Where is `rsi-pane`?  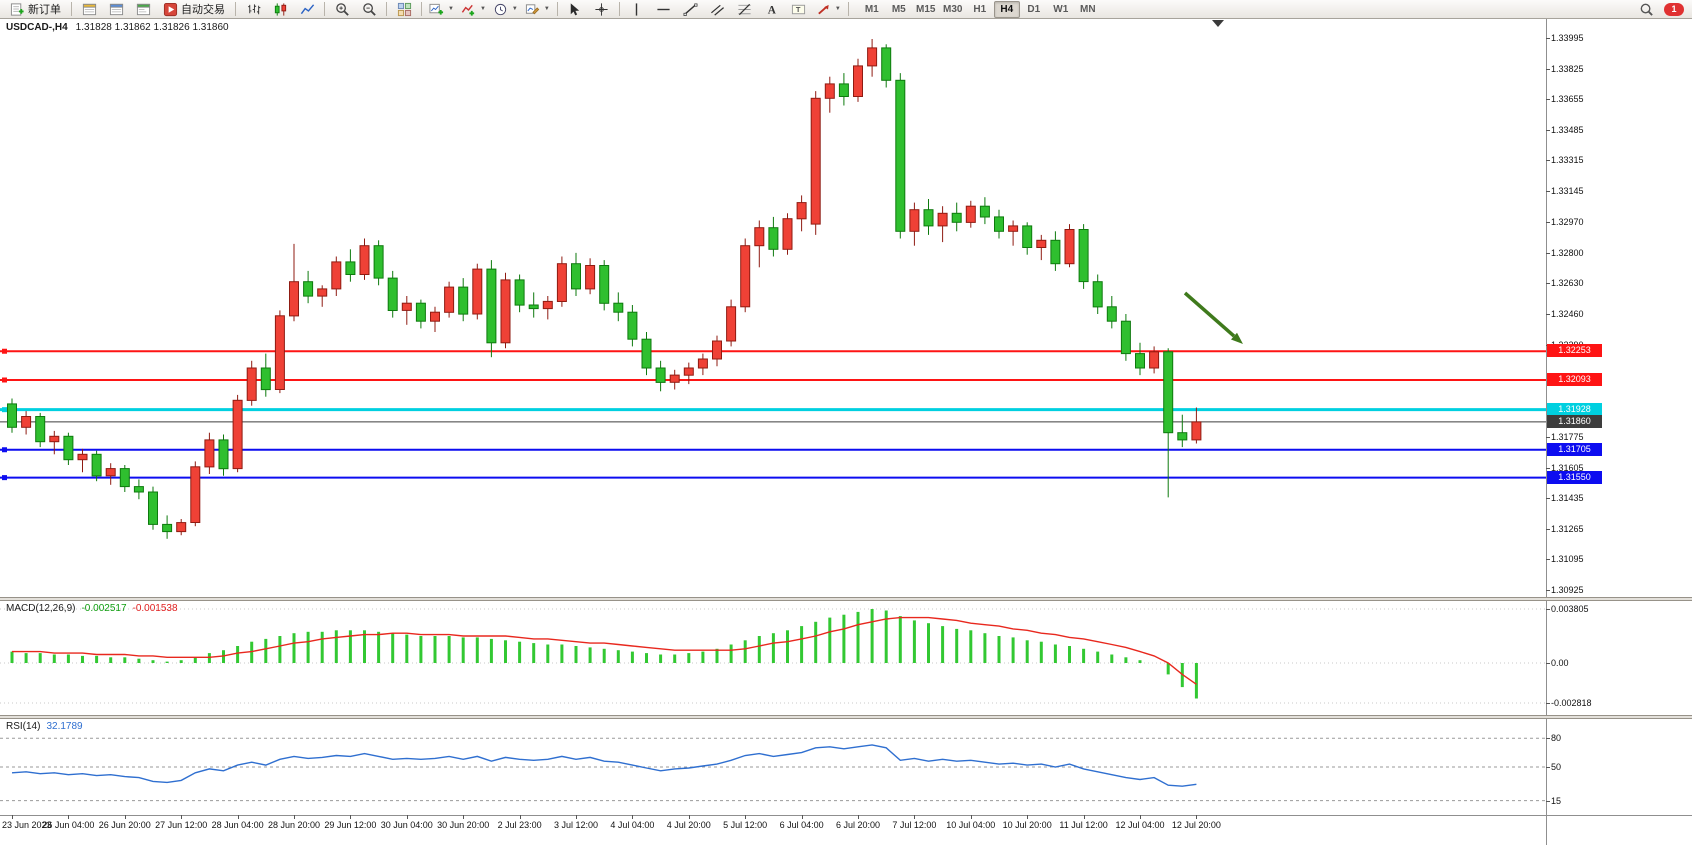 rsi-pane is located at coordinates (773, 767).